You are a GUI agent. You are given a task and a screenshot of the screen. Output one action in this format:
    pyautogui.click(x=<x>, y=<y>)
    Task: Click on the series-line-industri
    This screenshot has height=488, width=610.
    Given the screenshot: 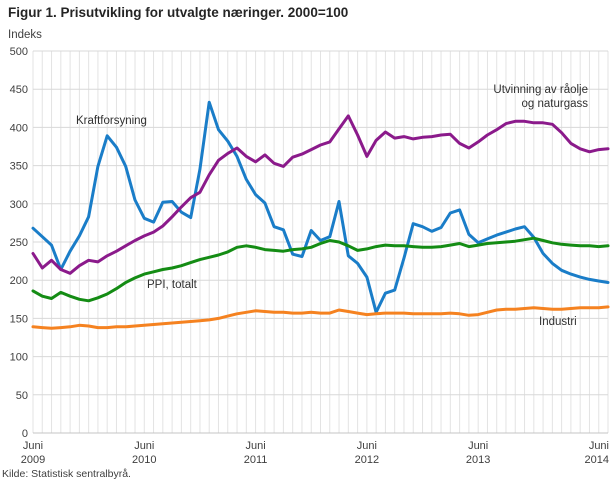 What is the action you would take?
    pyautogui.click(x=320, y=317)
    